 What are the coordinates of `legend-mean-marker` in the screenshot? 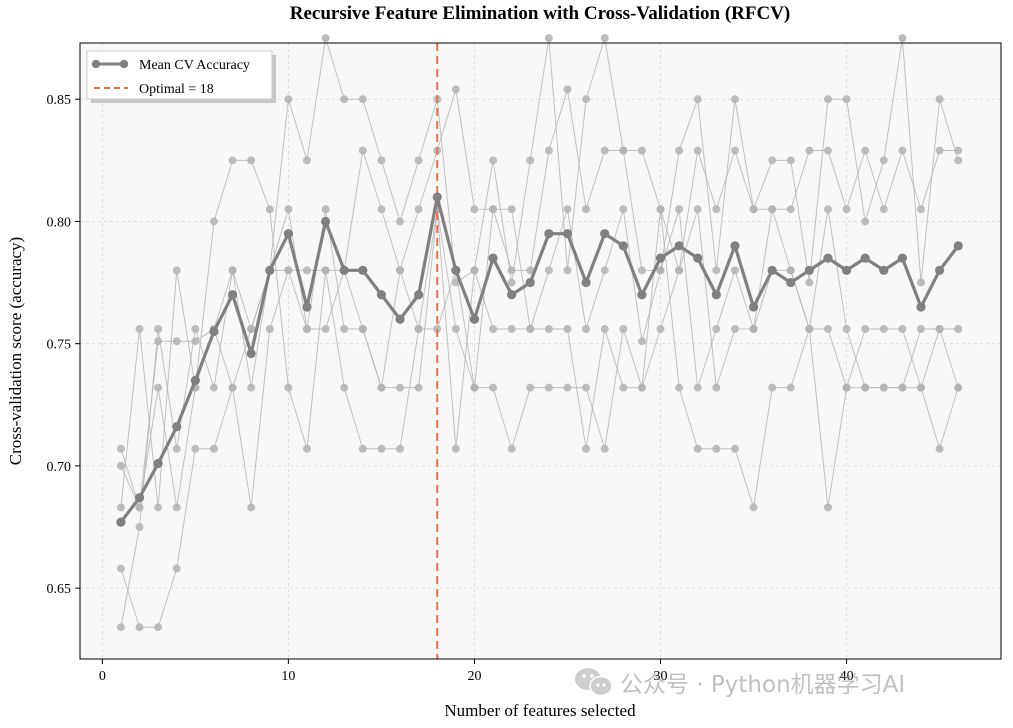 It's located at (96, 64).